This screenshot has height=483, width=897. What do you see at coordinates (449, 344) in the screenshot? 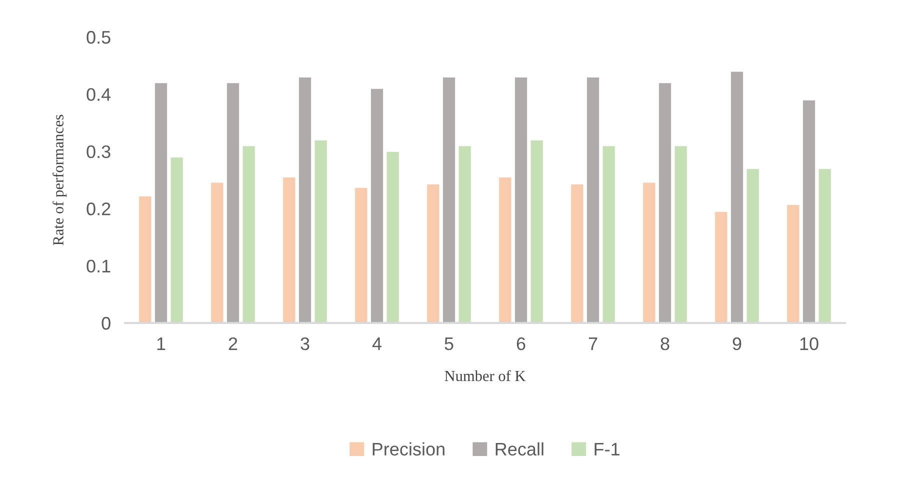
I see `x-tick-label: 5` at bounding box center [449, 344].